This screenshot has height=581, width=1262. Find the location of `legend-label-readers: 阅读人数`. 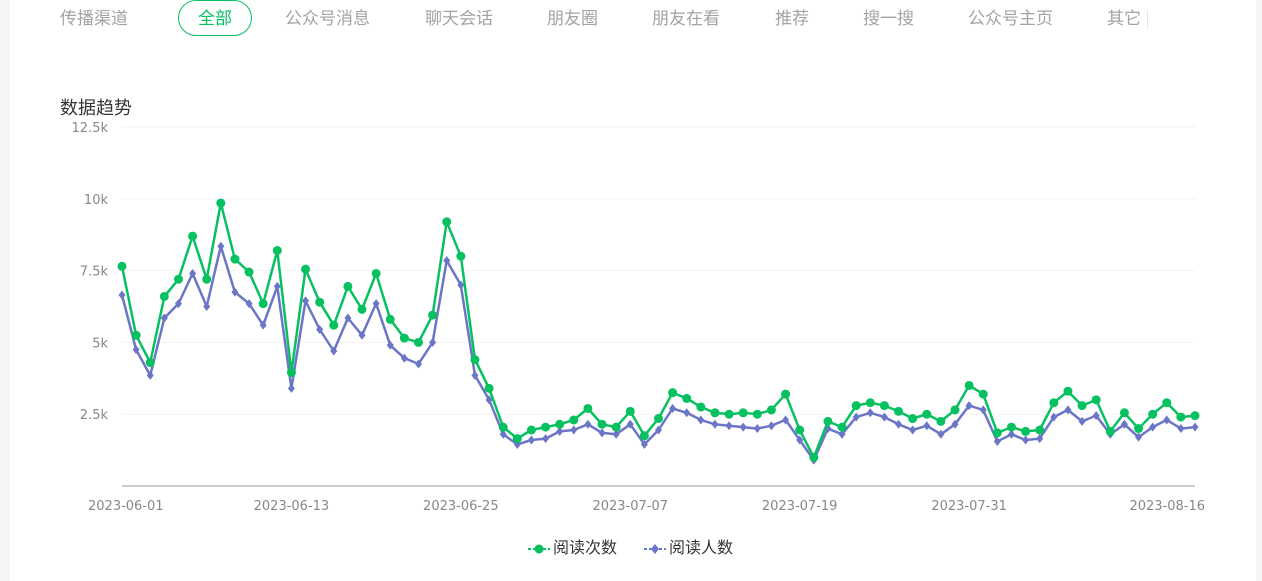

legend-label-readers: 阅读人数 is located at coordinates (701, 547).